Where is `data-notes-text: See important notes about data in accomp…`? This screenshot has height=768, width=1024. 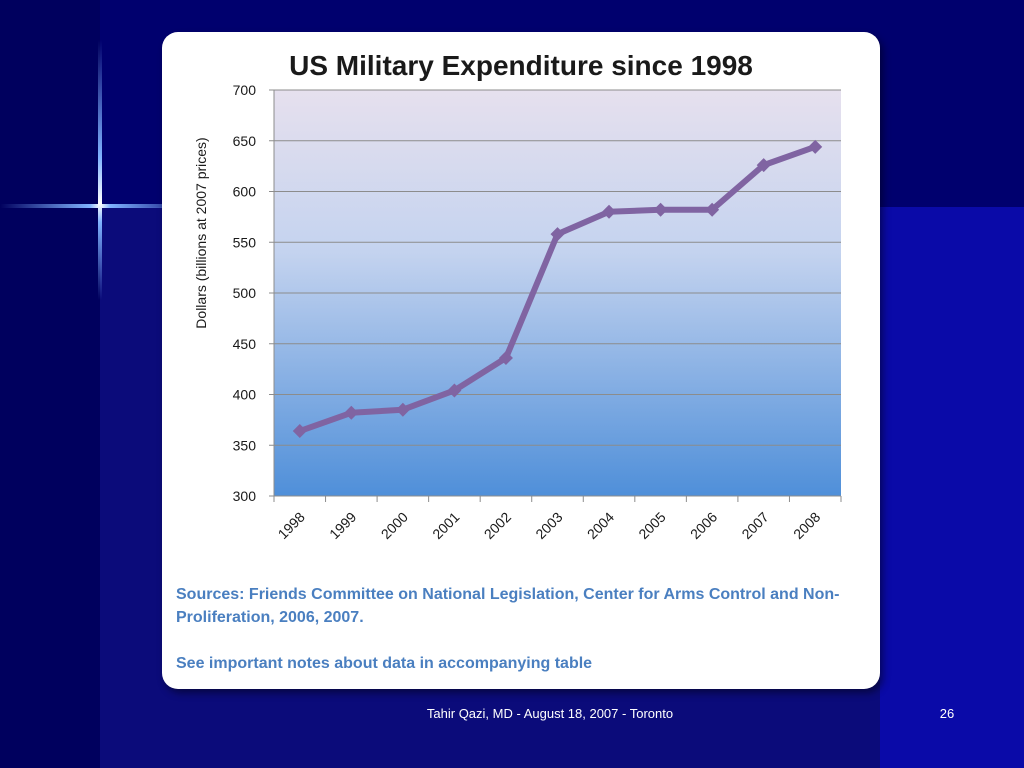 data-notes-text: See important notes about data in accomp… is located at coordinates (384, 663).